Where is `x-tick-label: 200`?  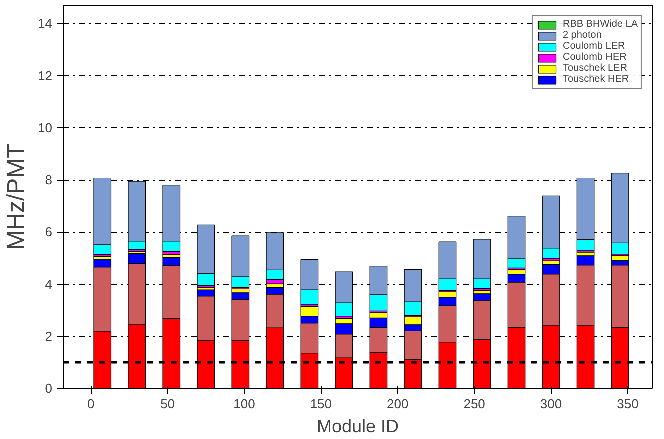
x-tick-label: 200 is located at coordinates (398, 404).